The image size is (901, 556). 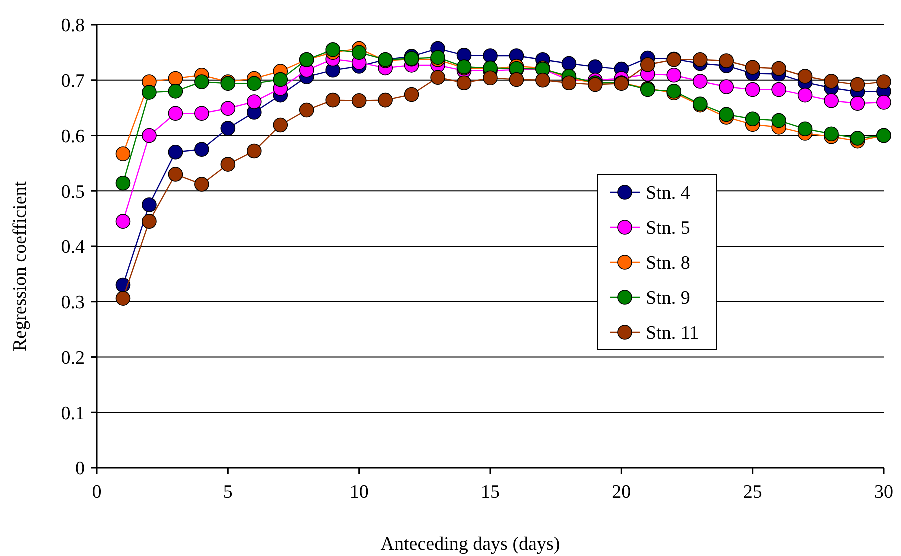 I want to click on legend-label: Stn. 5, so click(x=668, y=229).